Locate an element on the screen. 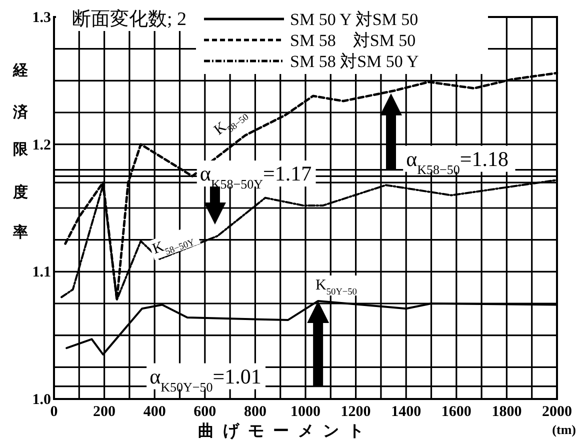 Image resolution: width=578 pixels, height=440 pixels. y-tick-label: 1.2 is located at coordinates (41, 145).